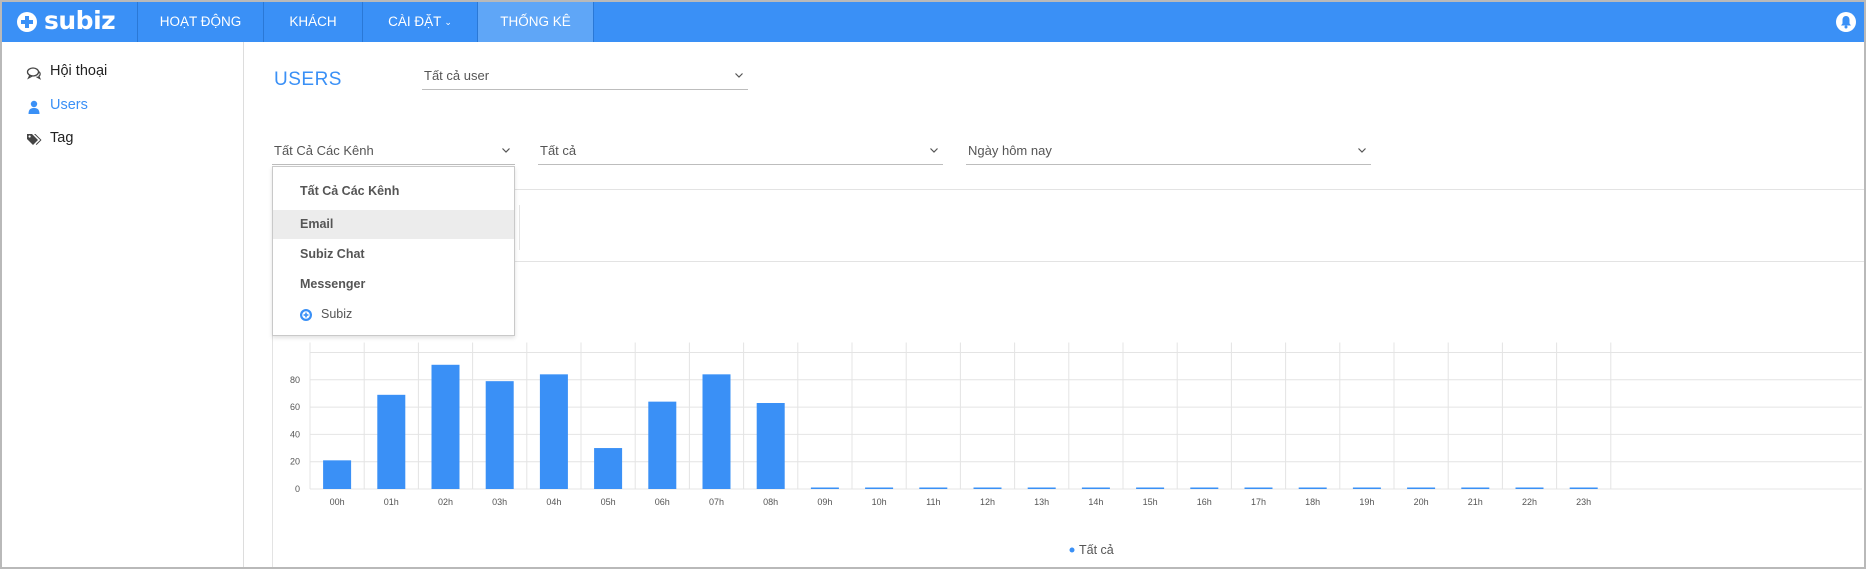 The width and height of the screenshot is (1866, 569). Describe the element at coordinates (770, 502) in the screenshot. I see `x-tick-label: 08h` at that location.